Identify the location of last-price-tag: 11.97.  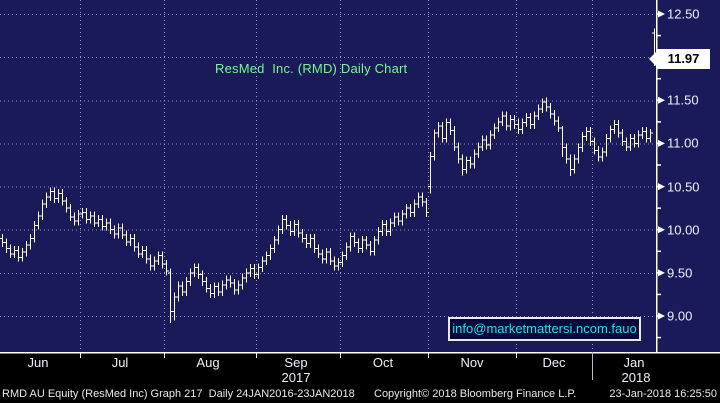
(679, 59).